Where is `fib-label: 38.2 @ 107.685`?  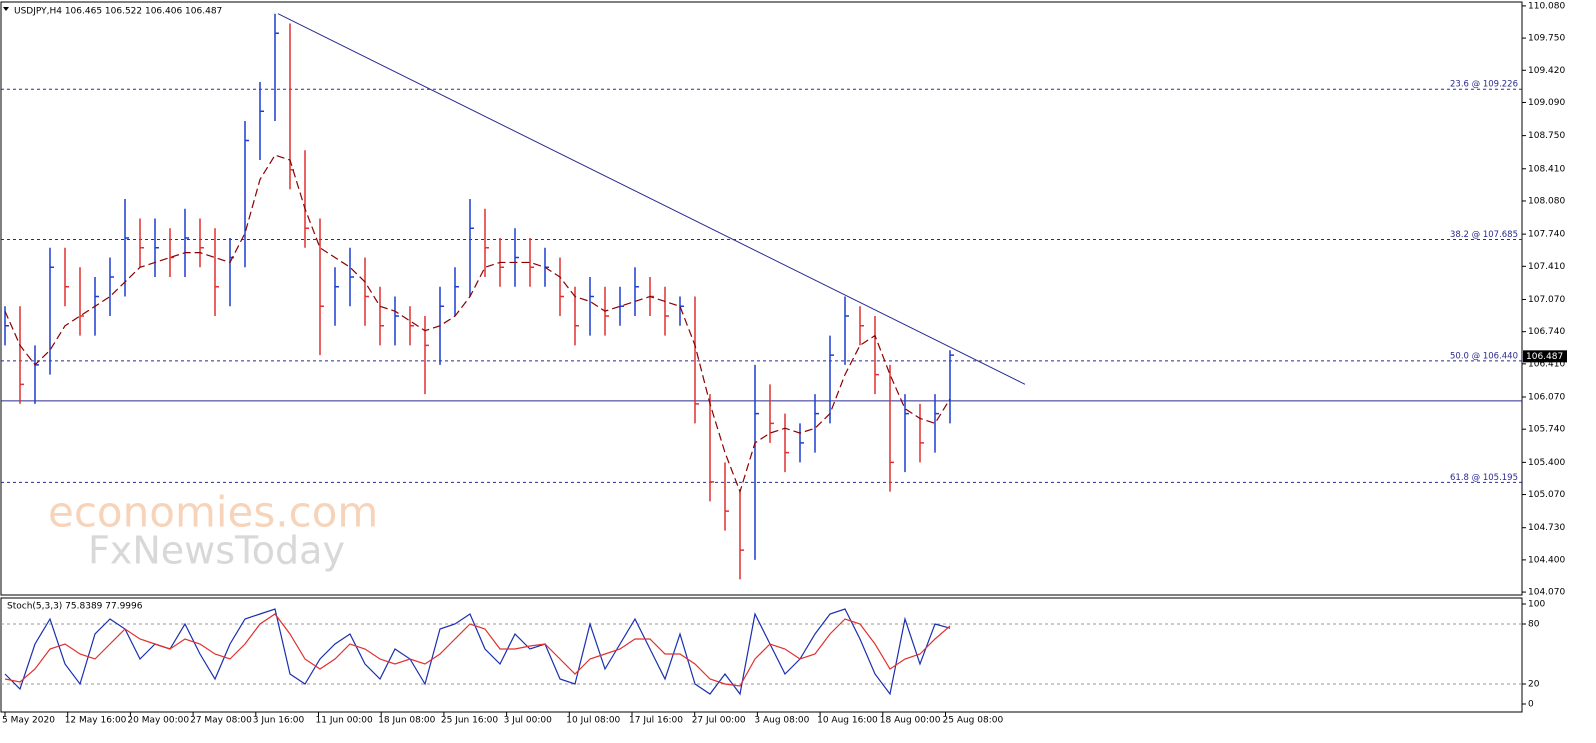
fib-label: 38.2 @ 107.685 is located at coordinates (1484, 235).